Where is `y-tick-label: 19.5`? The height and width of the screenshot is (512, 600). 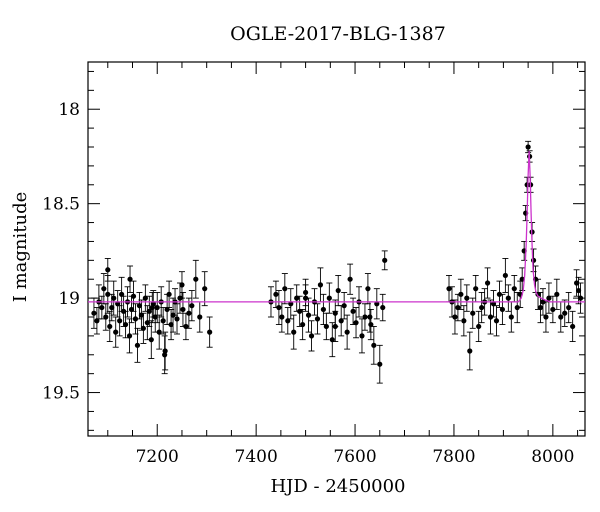
y-tick-label: 19.5 is located at coordinates (61, 394).